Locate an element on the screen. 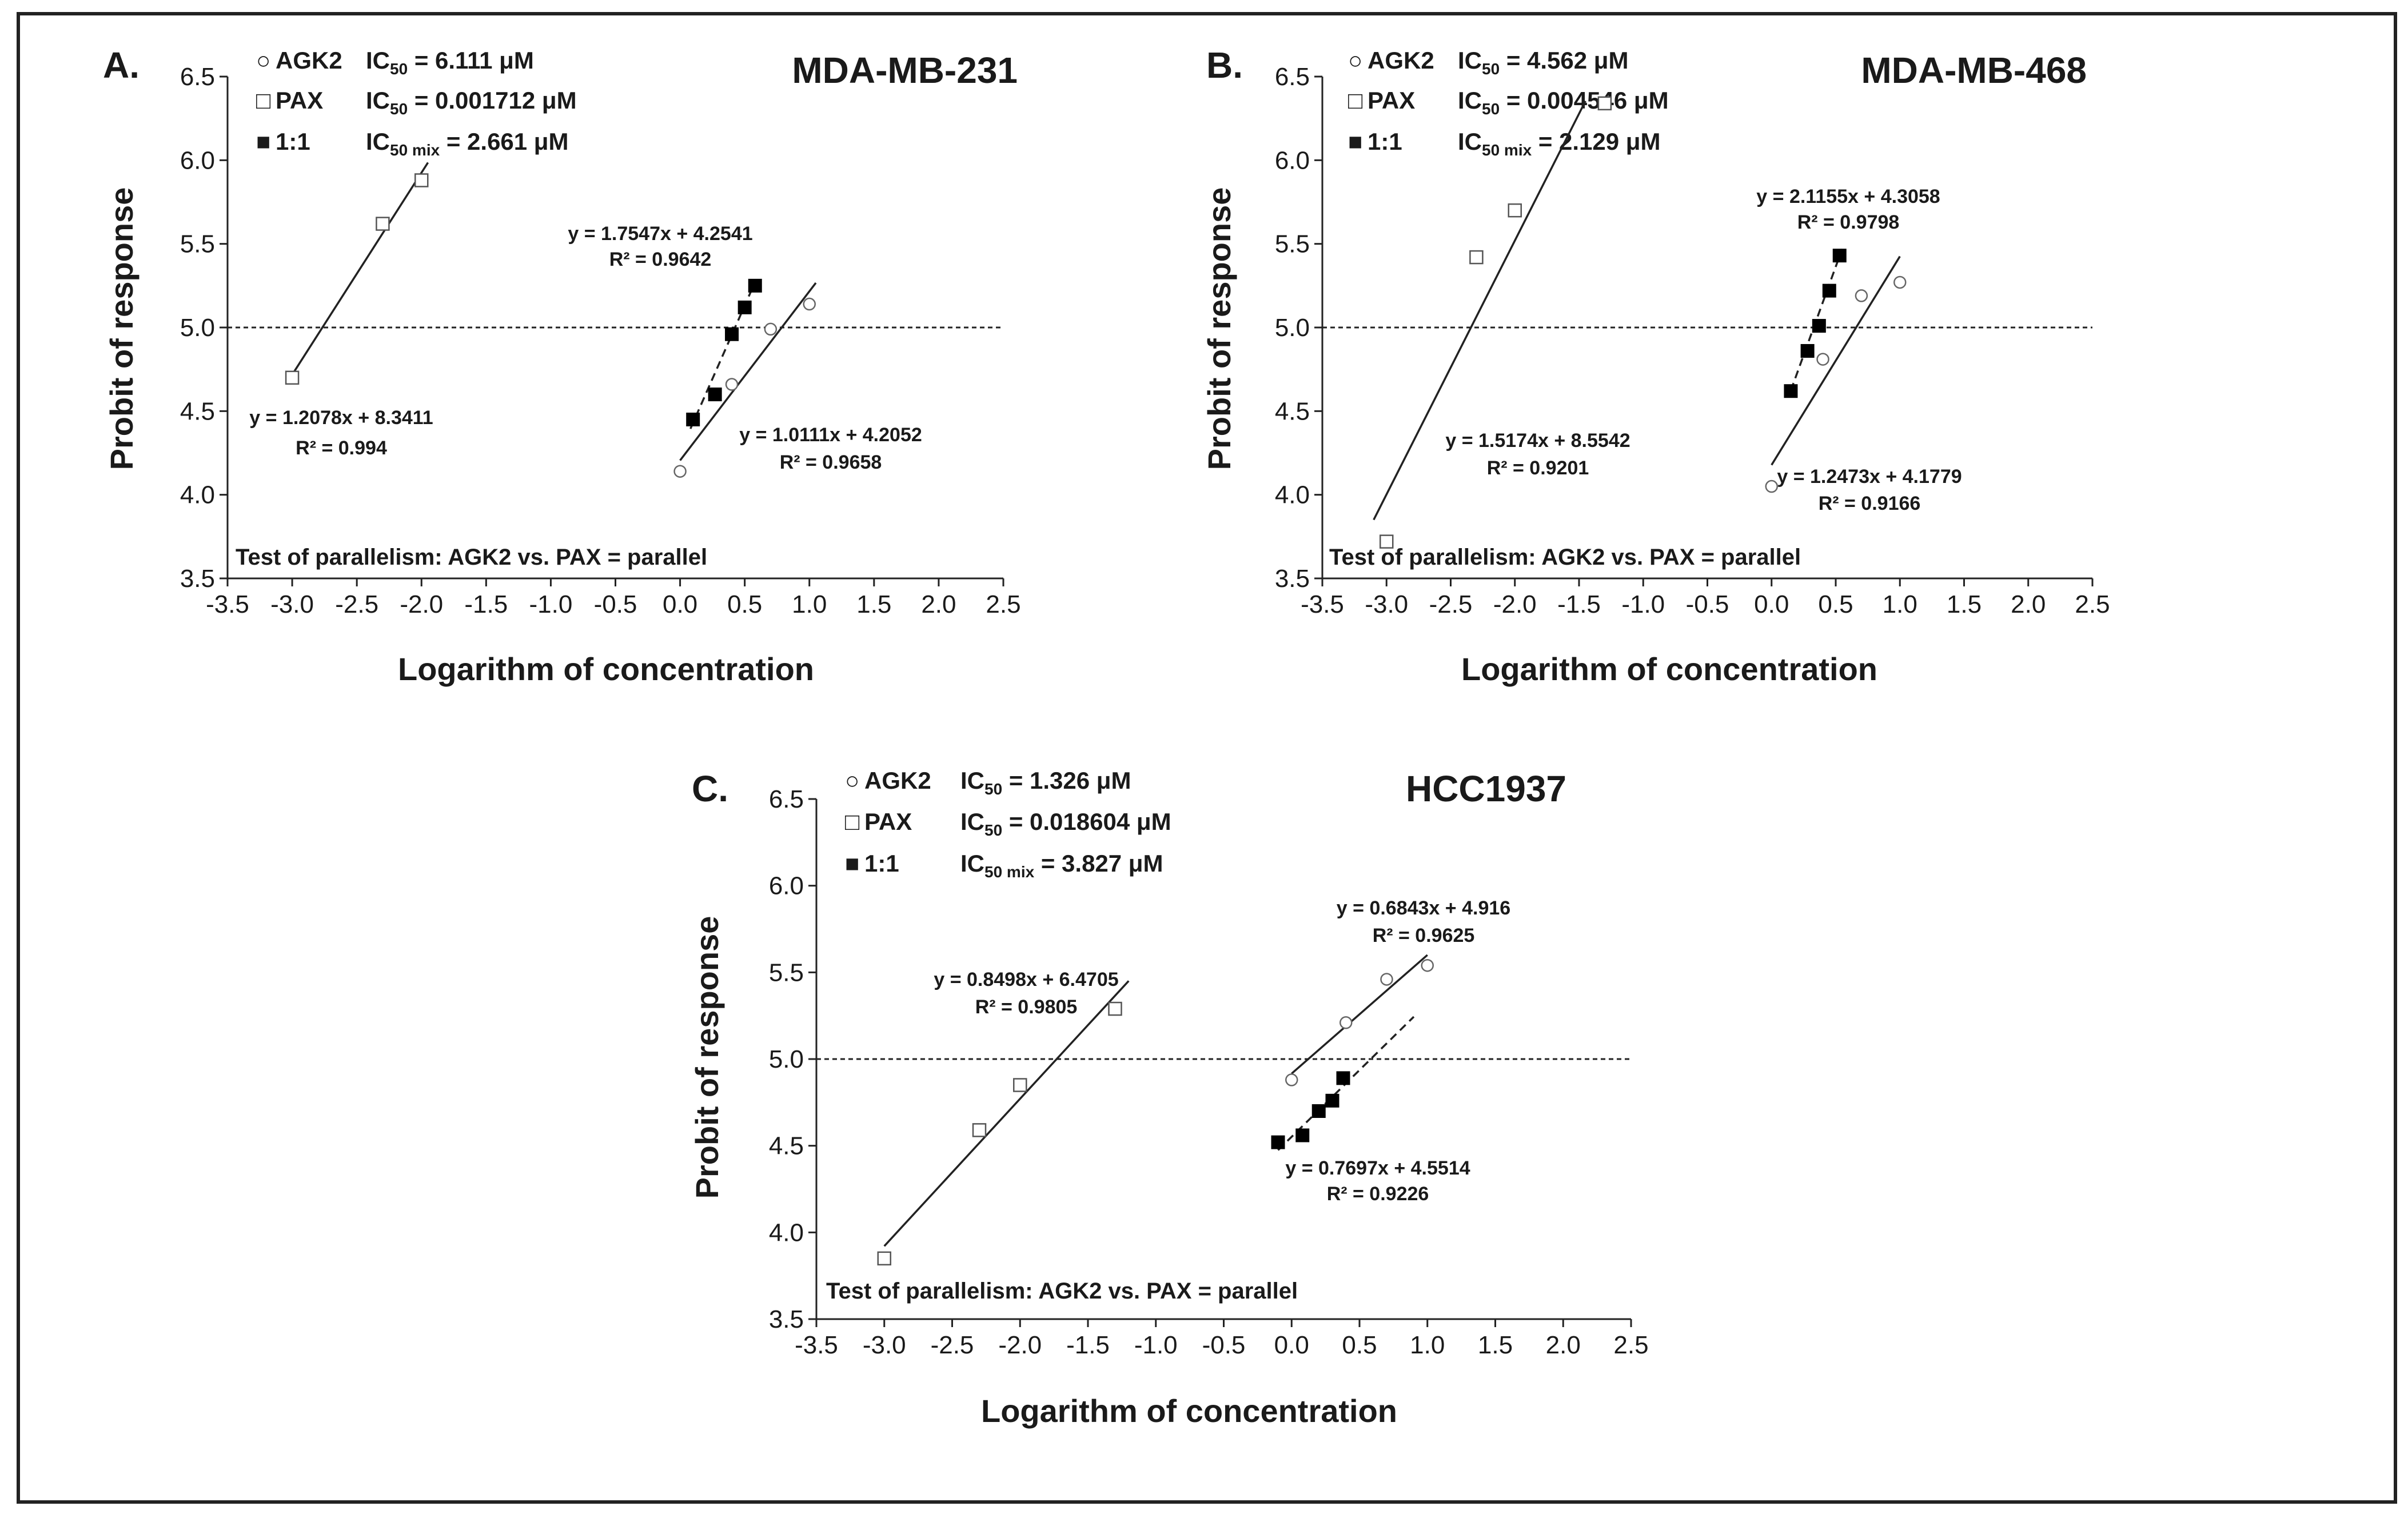 The width and height of the screenshot is (2408, 1518). legend-ic50: IC50 = 0.004546 μM is located at coordinates (1563, 102).